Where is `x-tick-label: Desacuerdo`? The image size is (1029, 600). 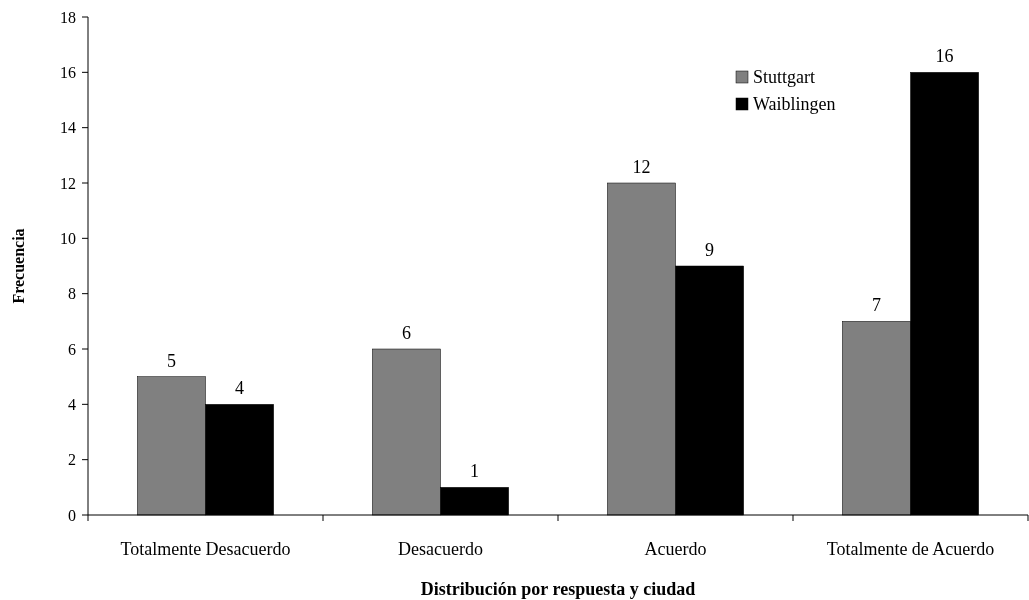
x-tick-label: Desacuerdo is located at coordinates (440, 549).